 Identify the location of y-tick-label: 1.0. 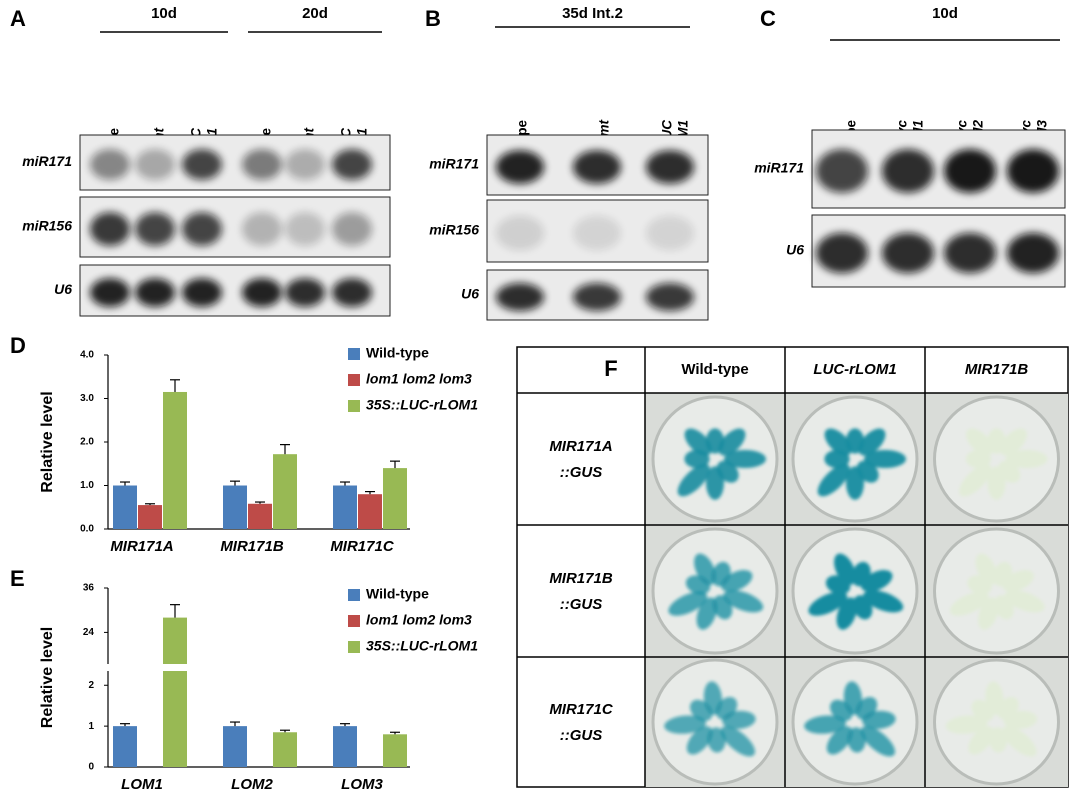
(87, 485).